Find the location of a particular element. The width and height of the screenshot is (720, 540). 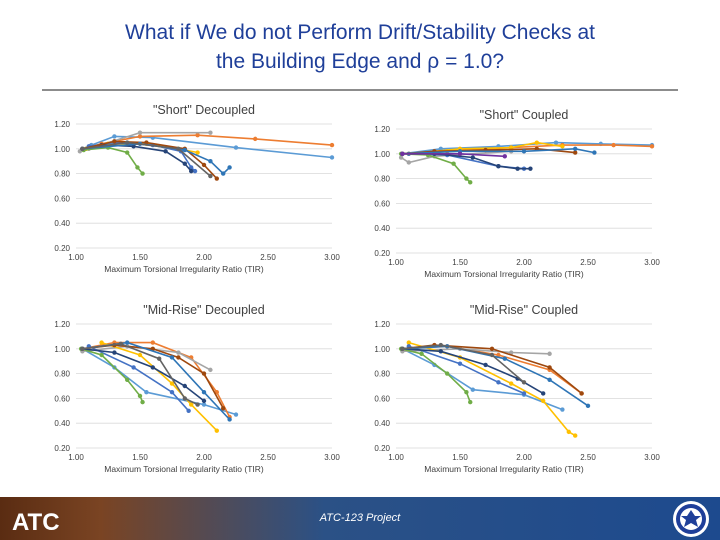

dhs-seal-icon is located at coordinates (691, 519).